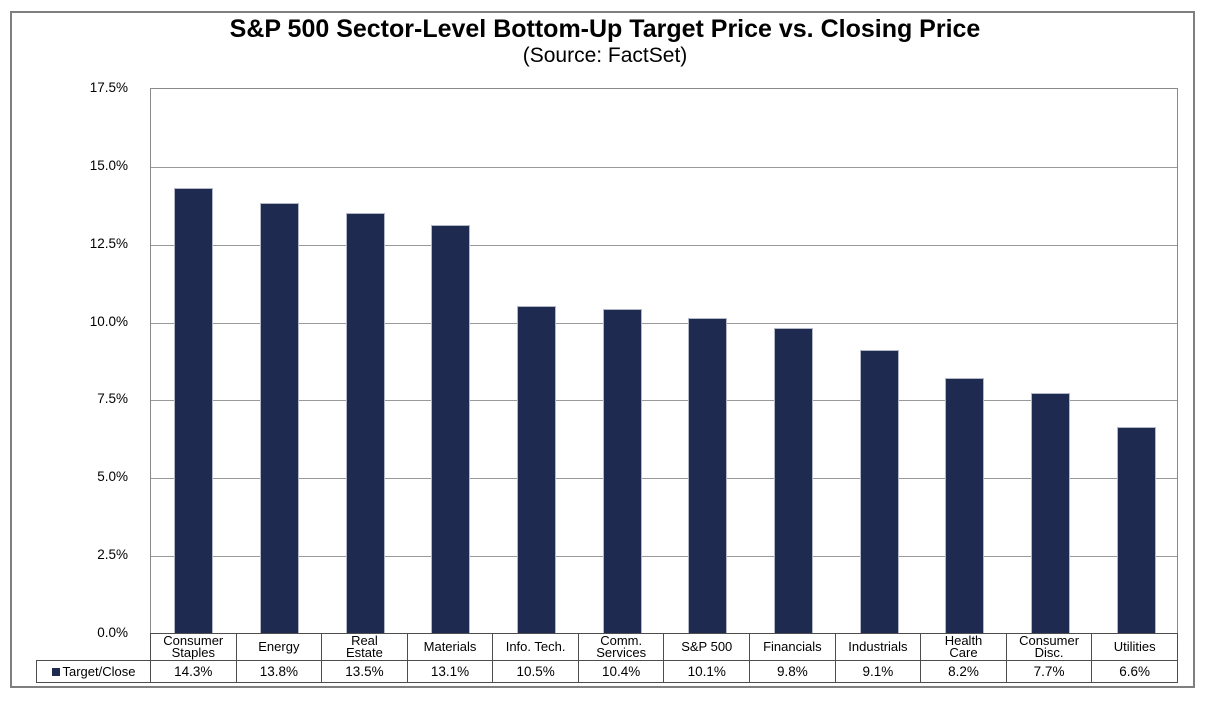 This screenshot has height=704, width=1210. What do you see at coordinates (193, 410) in the screenshot?
I see `bar-consumer-staples` at bounding box center [193, 410].